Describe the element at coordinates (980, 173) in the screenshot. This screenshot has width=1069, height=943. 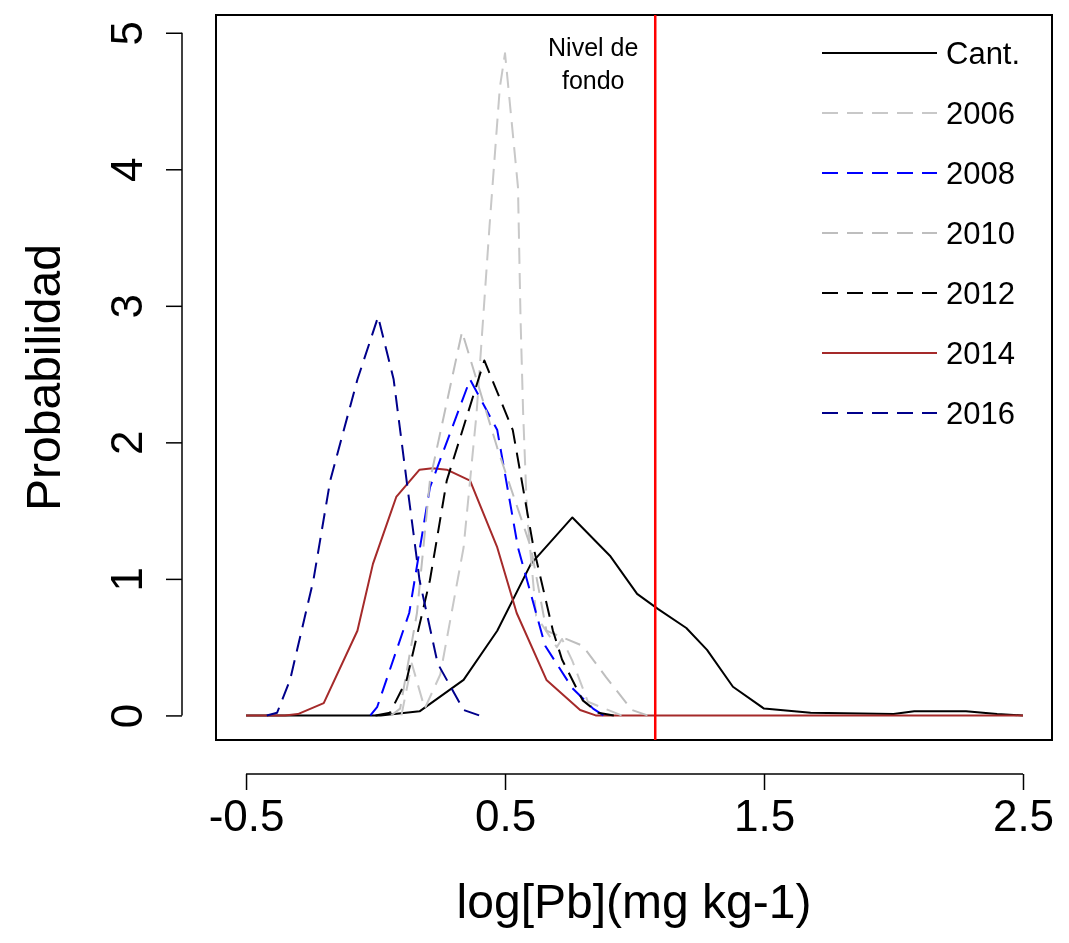
I see `legend-label: 2008` at that location.